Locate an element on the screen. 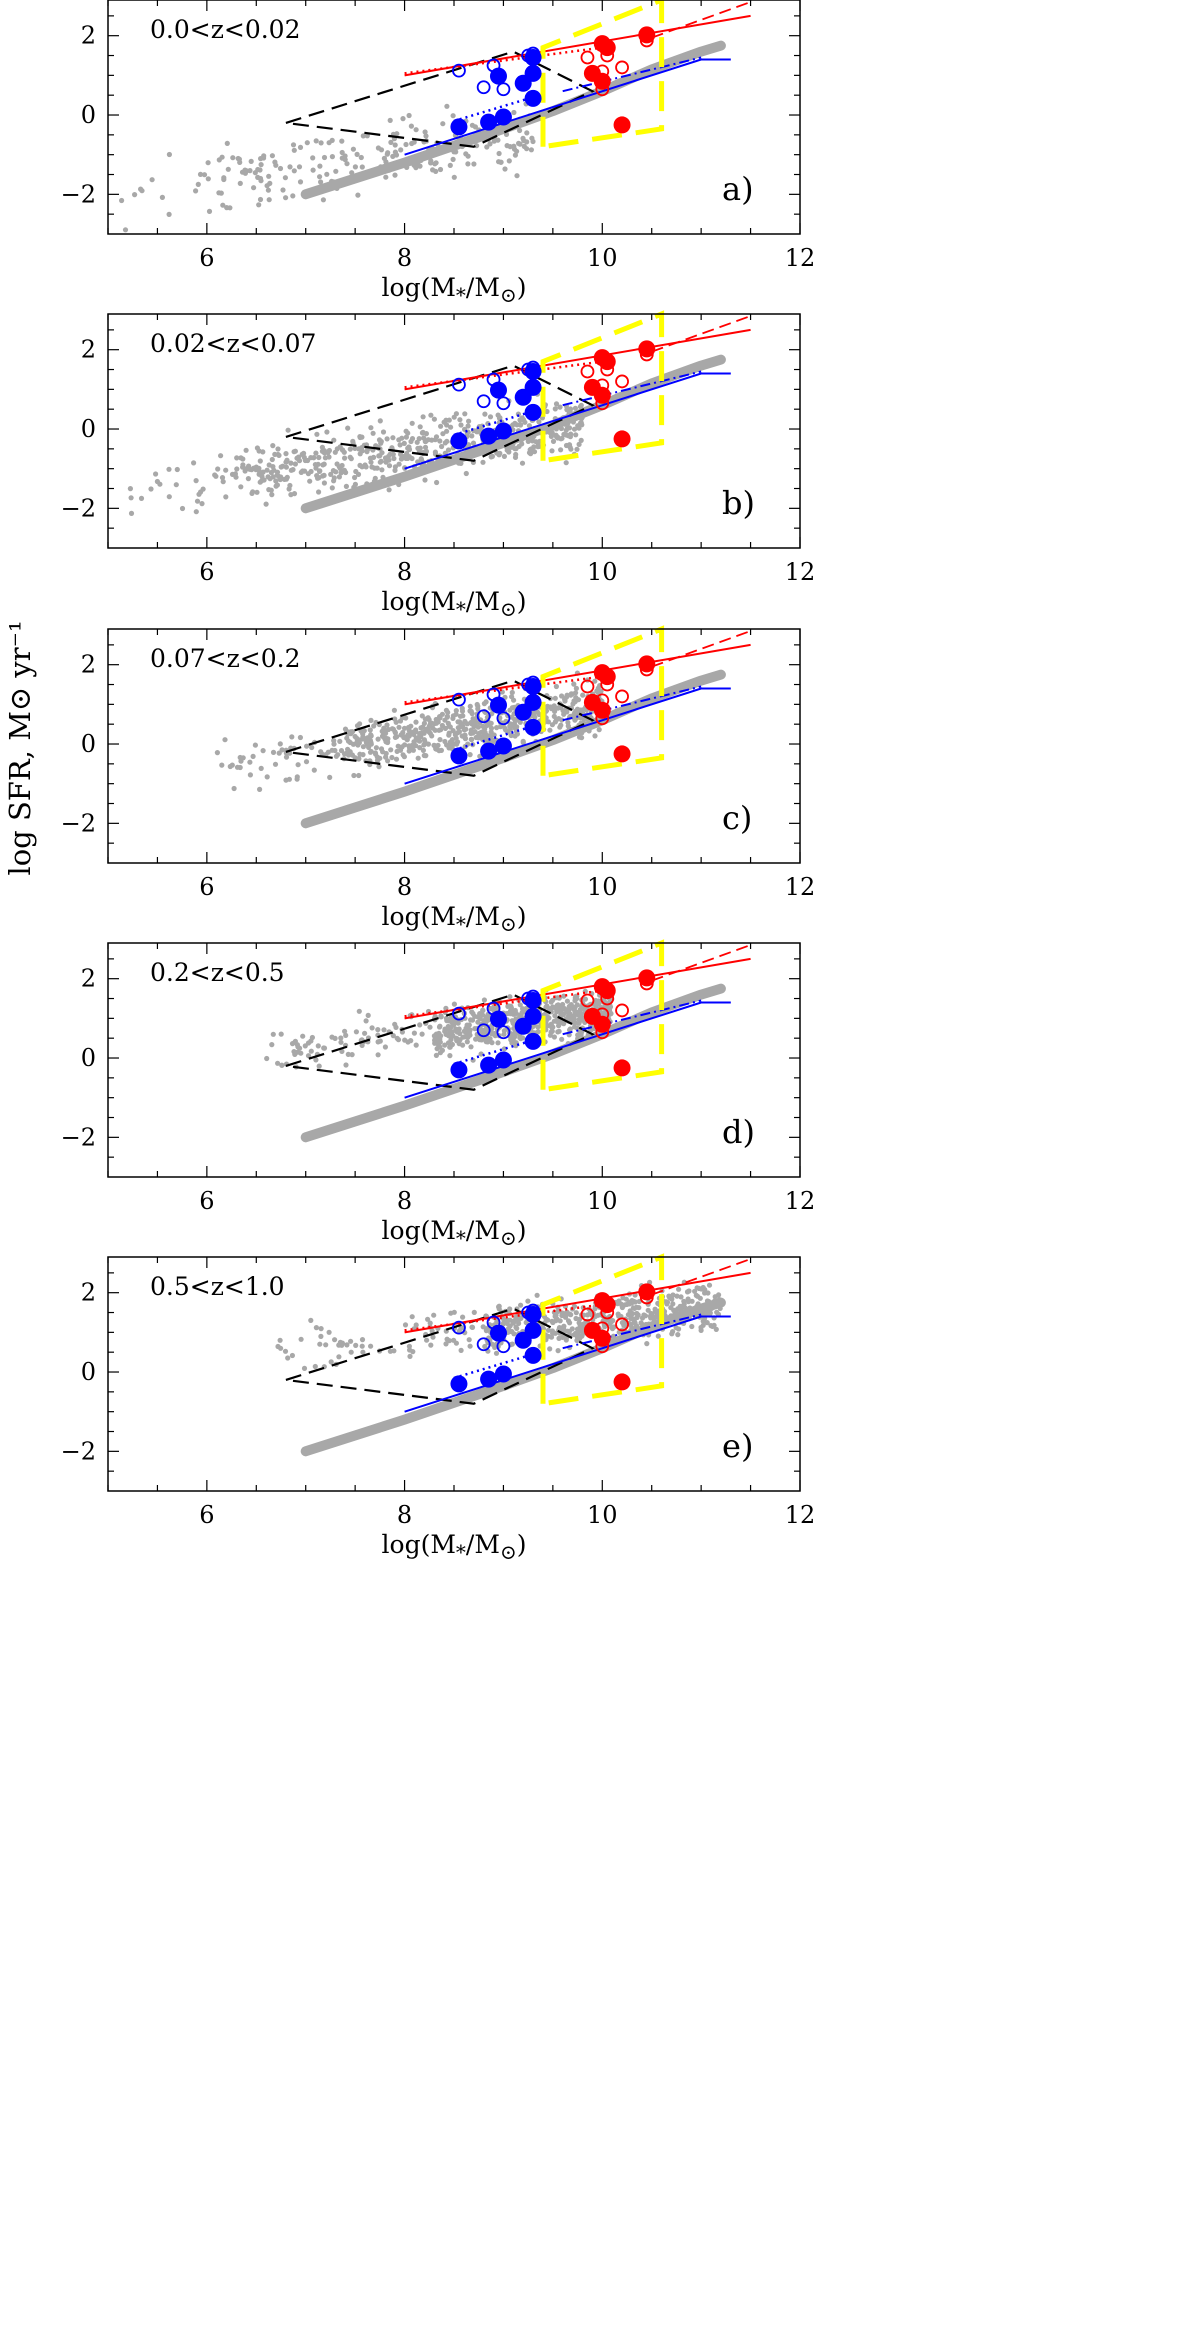 Image resolution: width=1200 pixels, height=2346 pixels. y-tick-label: −2 is located at coordinates (78, 194).